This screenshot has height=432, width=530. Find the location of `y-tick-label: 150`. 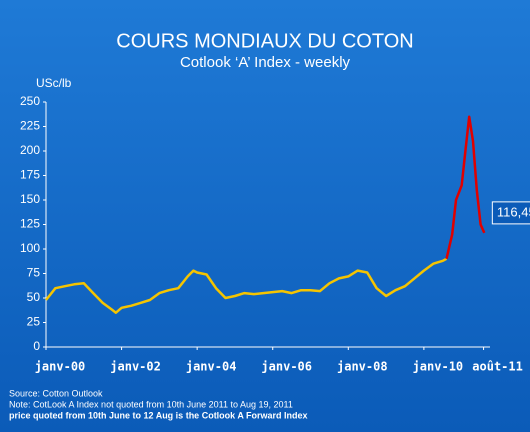

y-tick-label: 150 is located at coordinates (30, 199).